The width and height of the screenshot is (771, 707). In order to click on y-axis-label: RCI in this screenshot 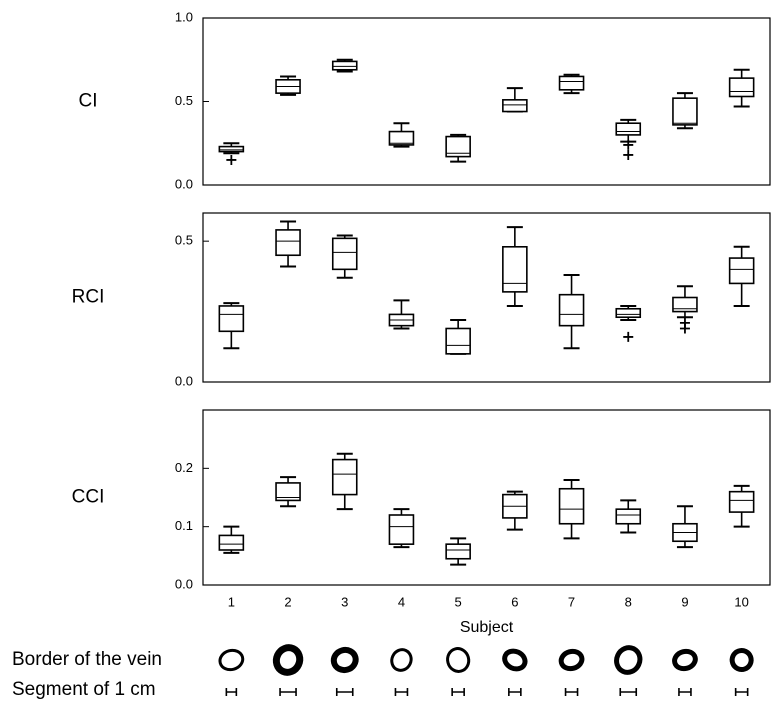, I will do `click(88, 297)`.